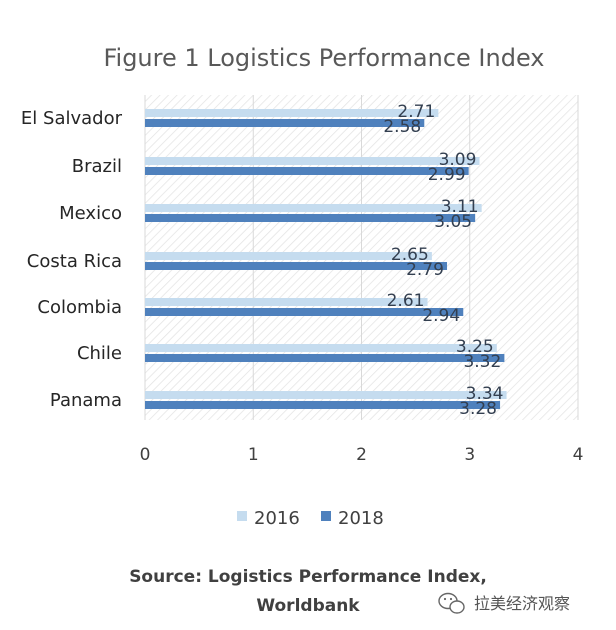 This screenshot has width=616, height=630. Describe the element at coordinates (406, 301) in the screenshot. I see `data-label-colombia-2016: 2.61` at that location.